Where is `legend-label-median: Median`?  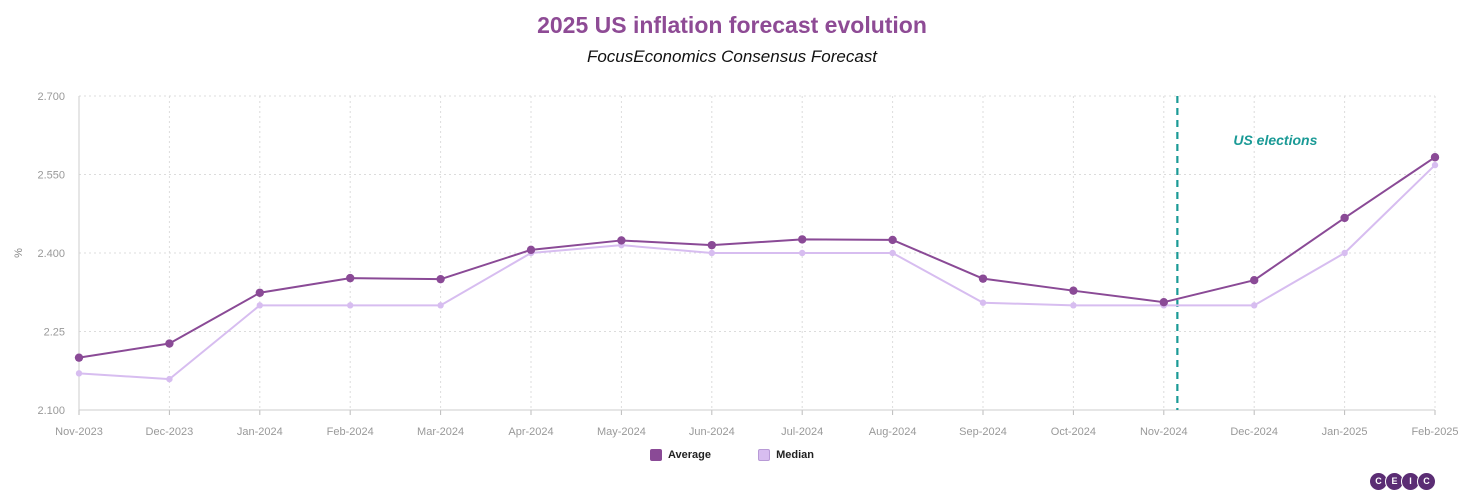
legend-label-median: Median is located at coordinates (795, 455).